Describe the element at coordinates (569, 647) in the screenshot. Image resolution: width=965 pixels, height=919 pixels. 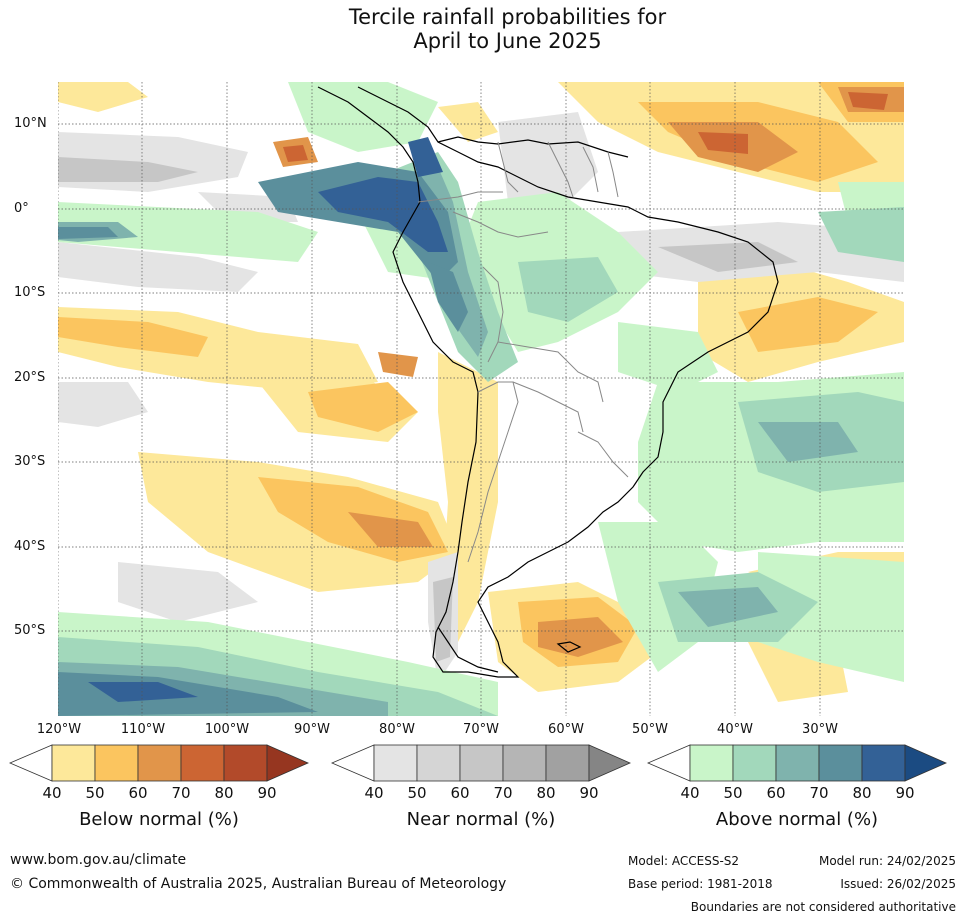
I see `falkland-islands-coastline` at that location.